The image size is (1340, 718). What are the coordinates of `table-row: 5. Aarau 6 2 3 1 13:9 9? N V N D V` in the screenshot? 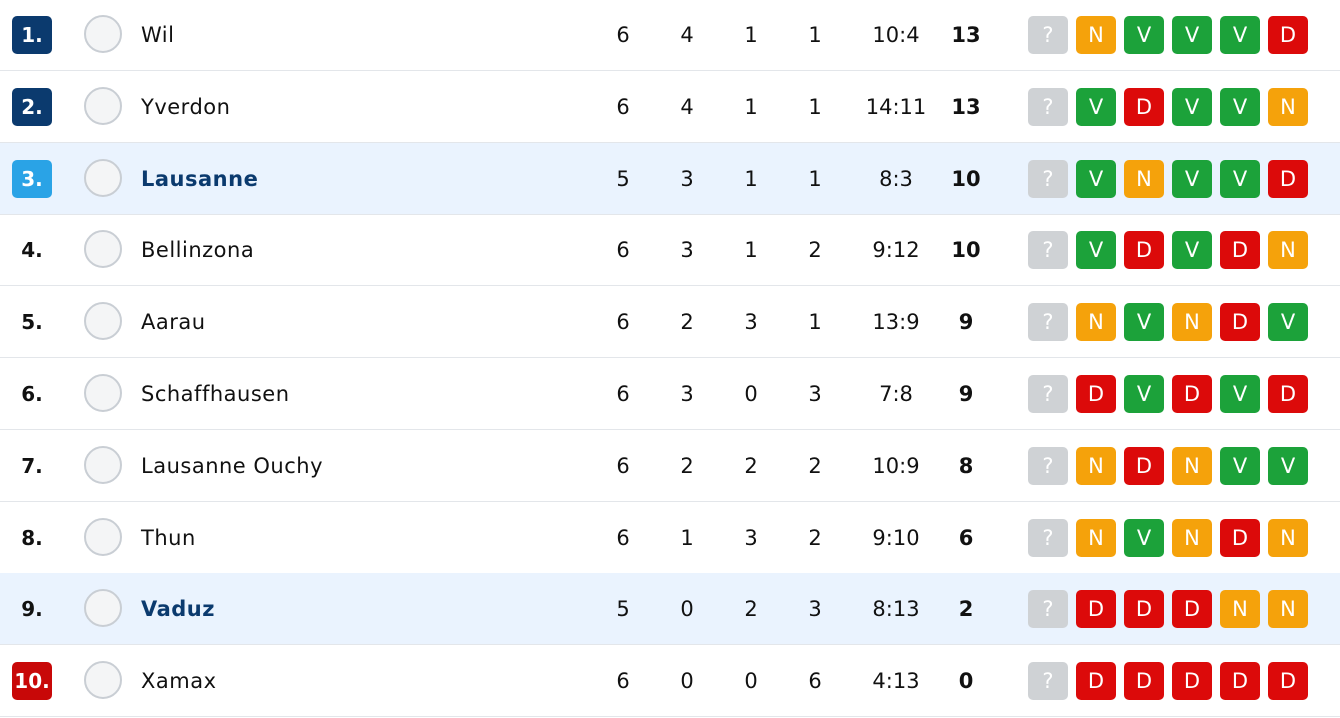 It's located at (670, 322).